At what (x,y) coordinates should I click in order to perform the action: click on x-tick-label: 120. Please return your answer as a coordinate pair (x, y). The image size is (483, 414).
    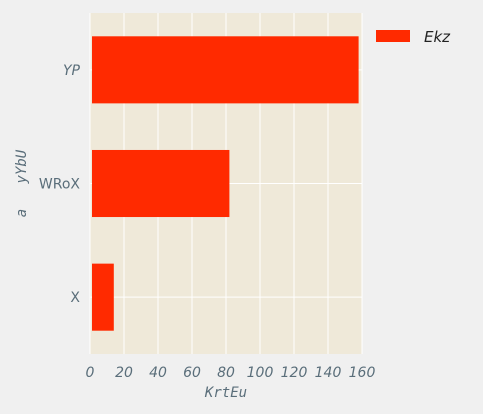
    Looking at the image, I should click on (294, 373).